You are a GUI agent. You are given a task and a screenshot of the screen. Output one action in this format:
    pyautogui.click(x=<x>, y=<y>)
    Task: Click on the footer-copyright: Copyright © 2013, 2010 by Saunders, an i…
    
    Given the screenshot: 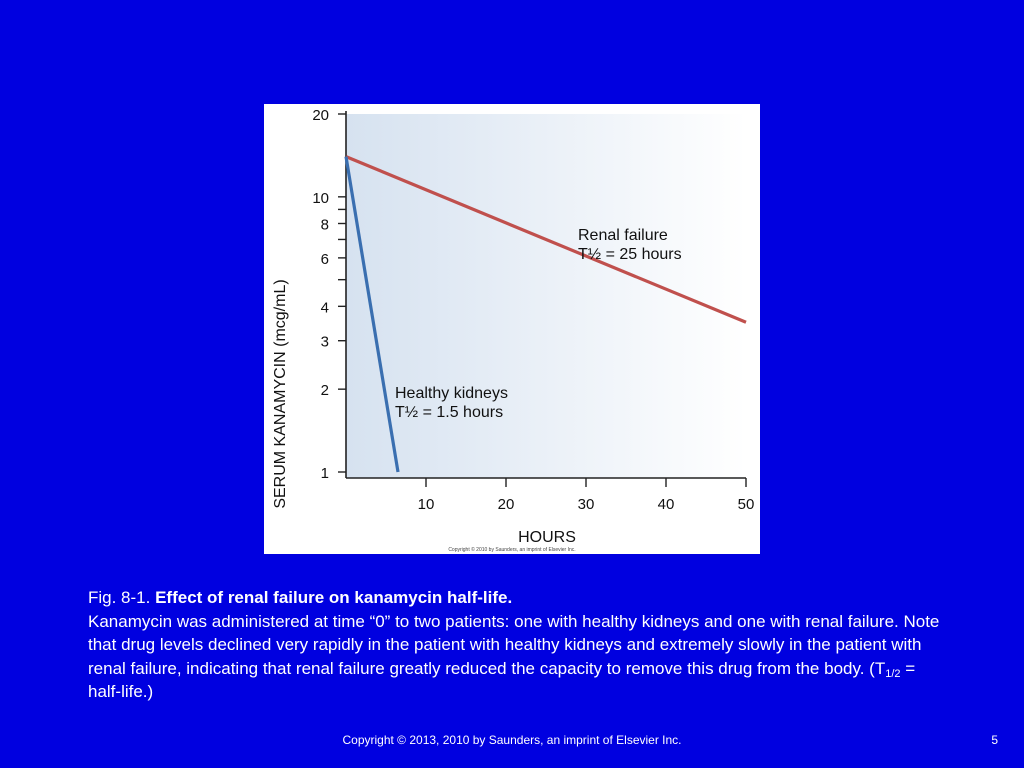 What is the action you would take?
    pyautogui.click(x=512, y=740)
    